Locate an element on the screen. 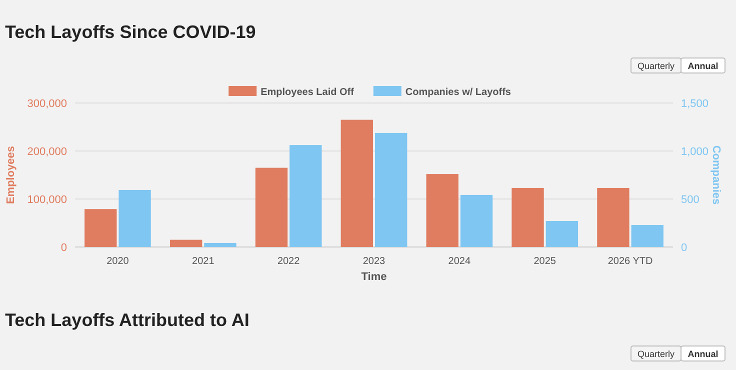 The image size is (736, 370). text: Tech Layoffs Attributed to AI is located at coordinates (127, 320).